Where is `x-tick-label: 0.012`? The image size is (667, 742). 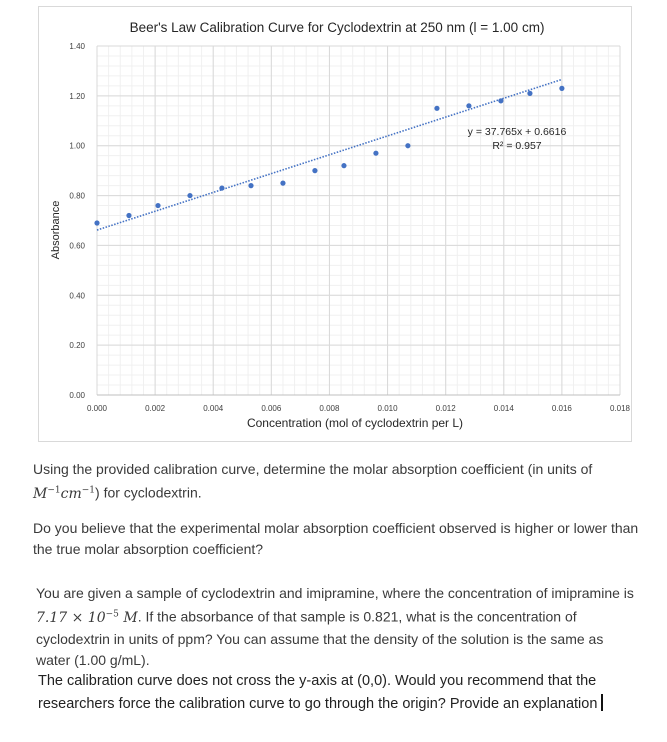
x-tick-label: 0.012 is located at coordinates (446, 408).